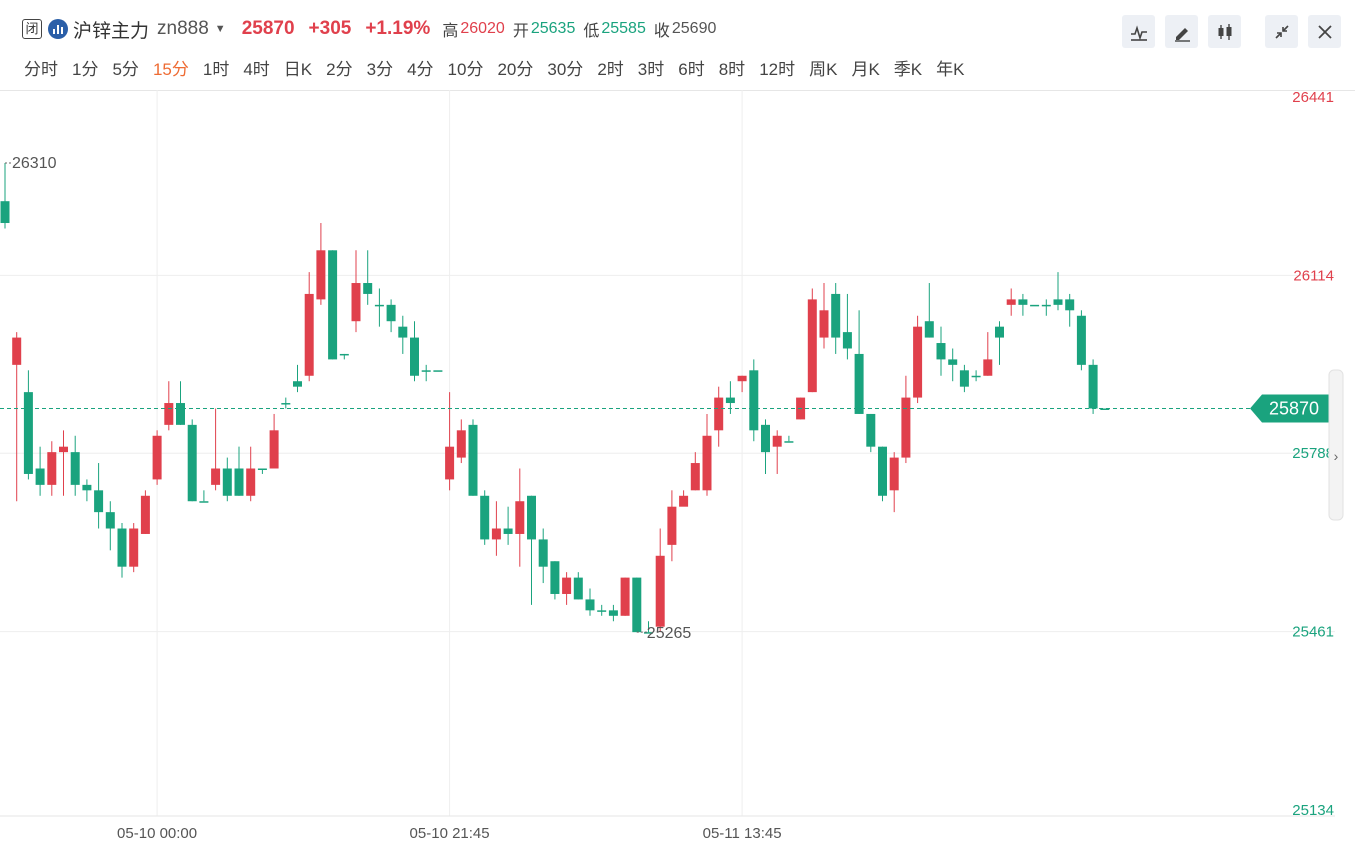 The width and height of the screenshot is (1355, 846). Describe the element at coordinates (450, 31) in the screenshot. I see `high-label: 高` at that location.